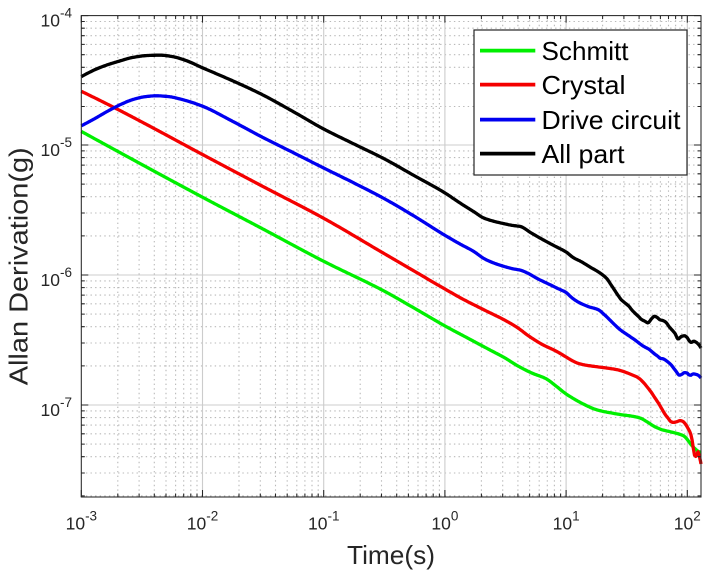 Image resolution: width=708 pixels, height=575 pixels. I want to click on svg-text: 10⁻³, so click(81, 521).